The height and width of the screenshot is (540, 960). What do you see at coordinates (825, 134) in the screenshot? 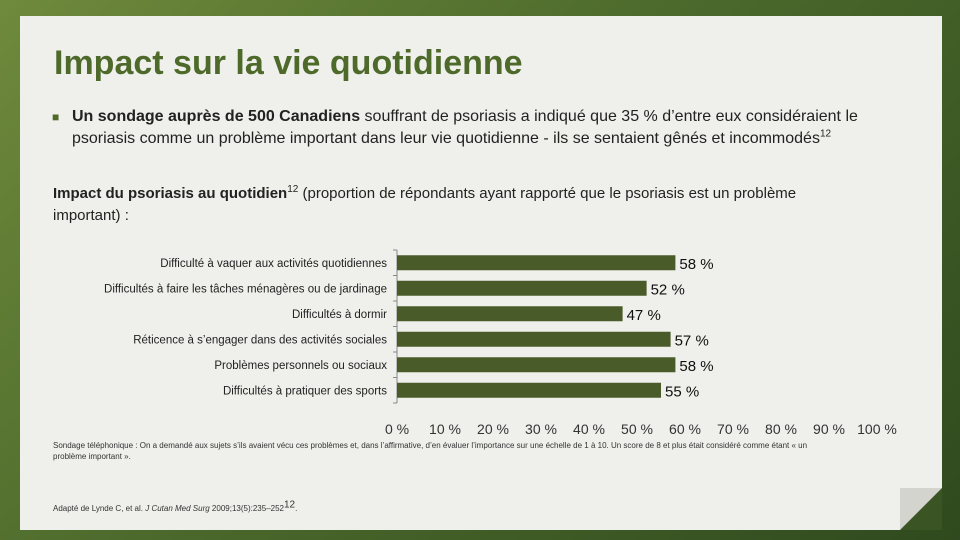
I see `bullet-reference: 12` at bounding box center [825, 134].